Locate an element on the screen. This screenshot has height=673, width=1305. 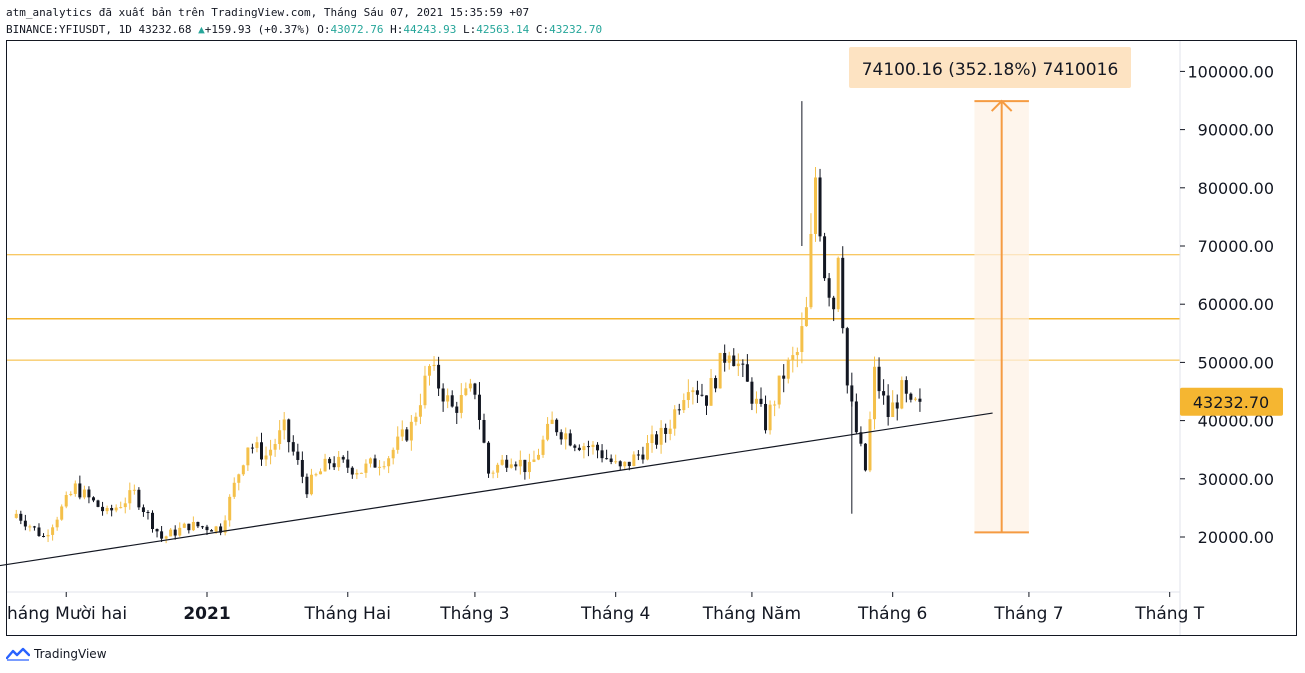
last-price-tag-label: 43232.70 is located at coordinates (1231, 402).